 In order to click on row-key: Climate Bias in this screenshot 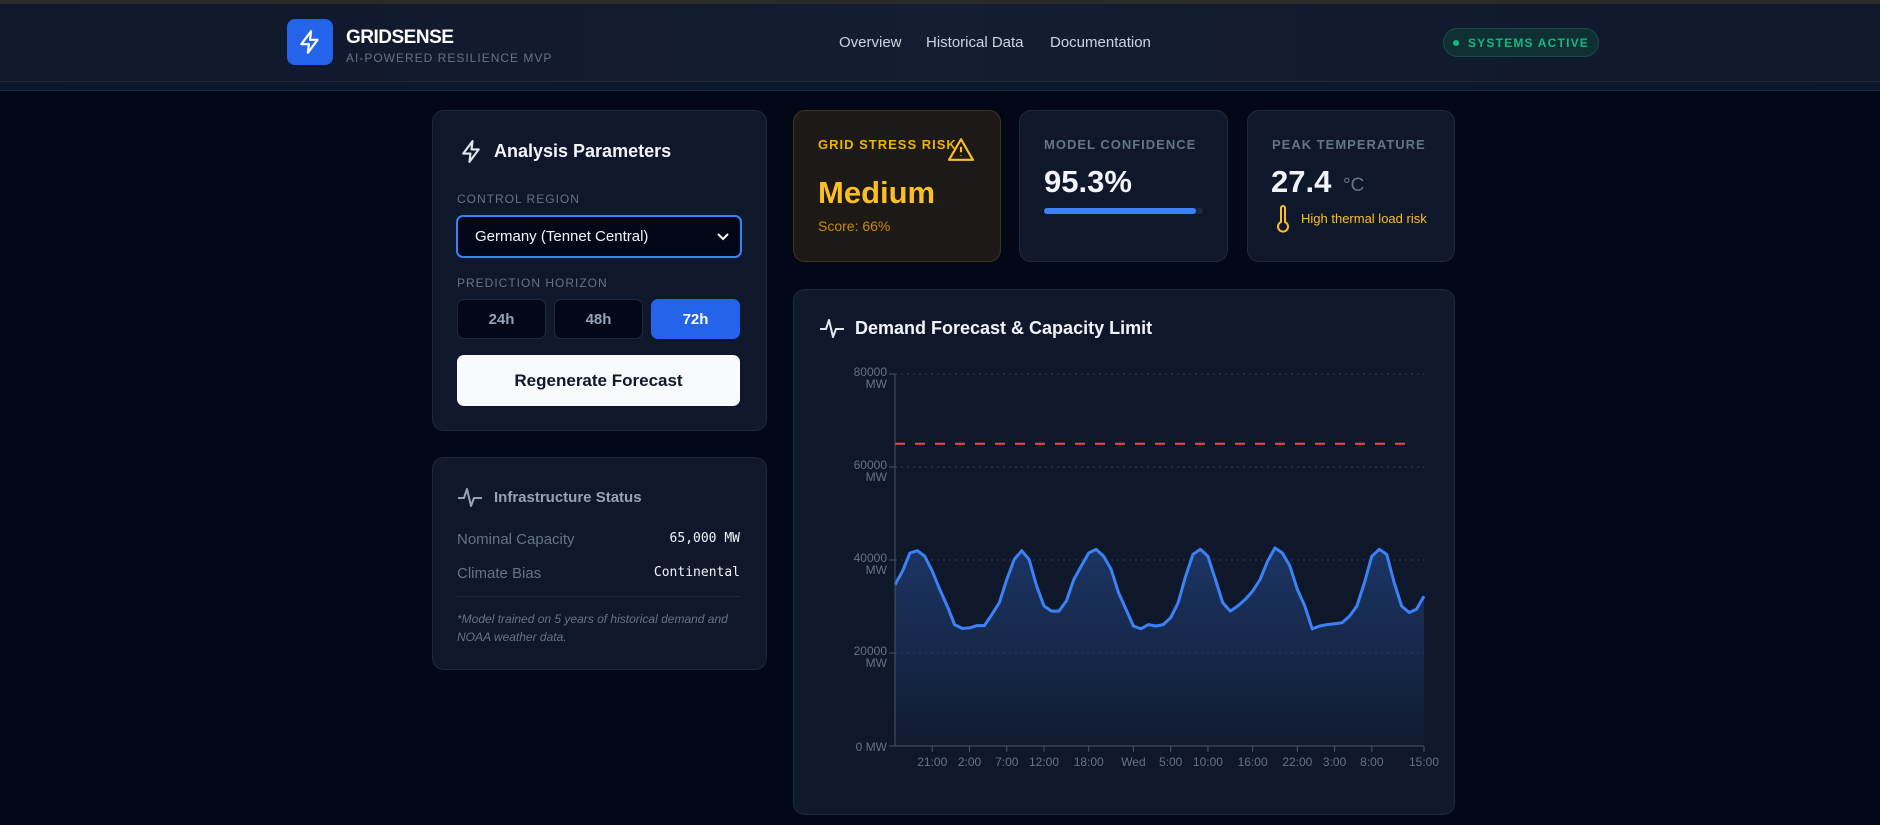, I will do `click(499, 573)`.